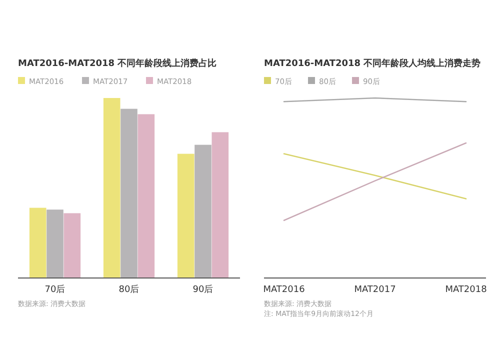  Describe the element at coordinates (129, 289) in the screenshot. I see `x-tick-label: 80后` at that location.